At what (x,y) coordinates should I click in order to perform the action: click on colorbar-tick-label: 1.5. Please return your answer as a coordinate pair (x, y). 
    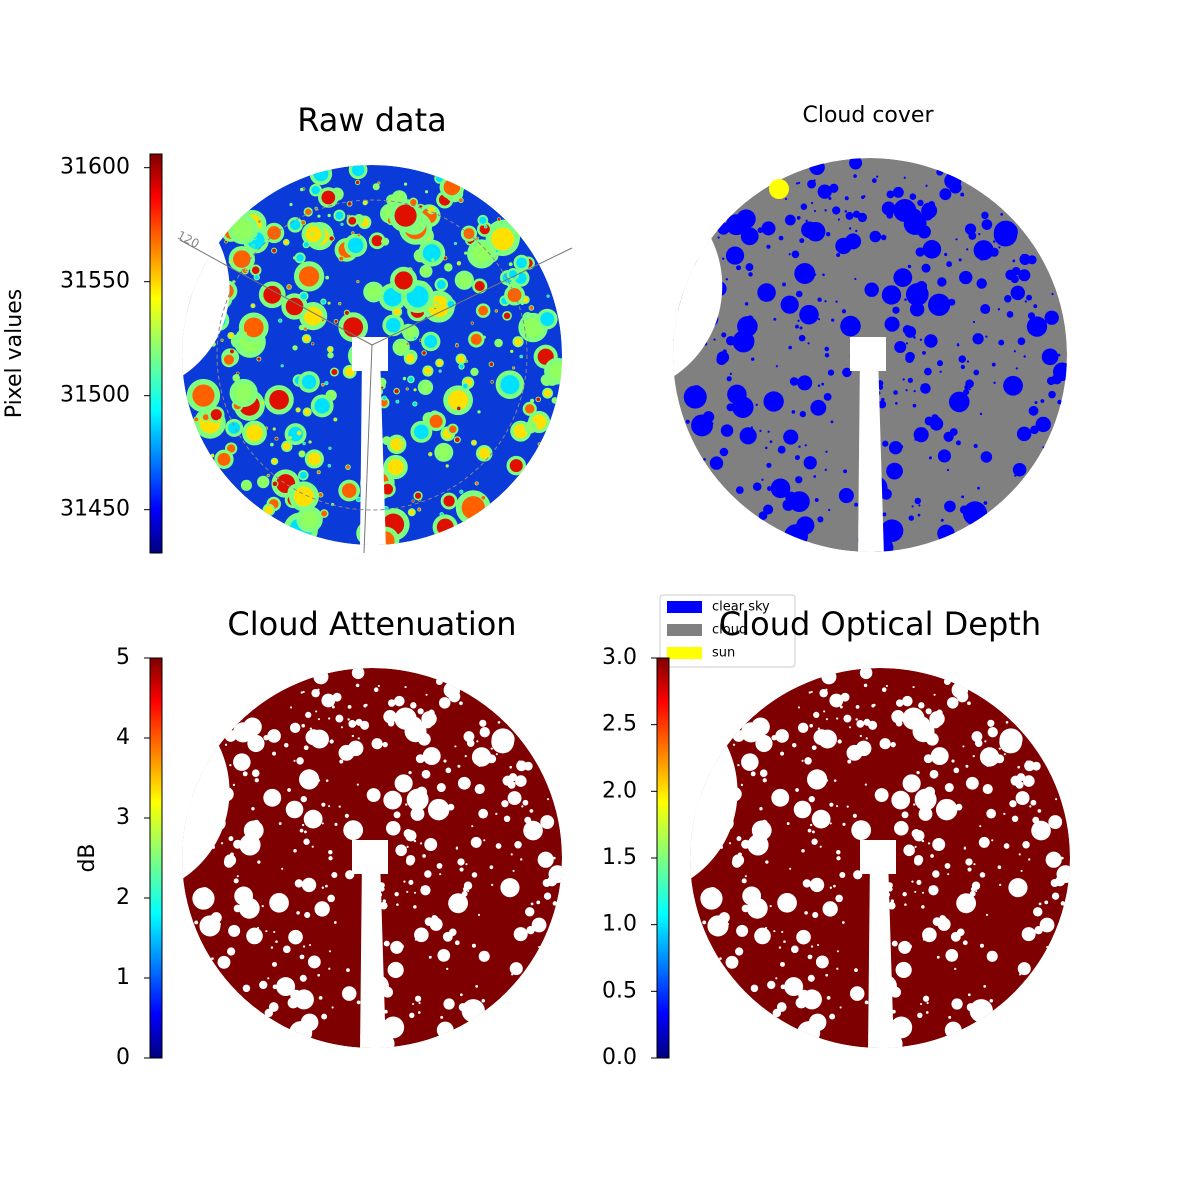
    Looking at the image, I should click on (619, 857).